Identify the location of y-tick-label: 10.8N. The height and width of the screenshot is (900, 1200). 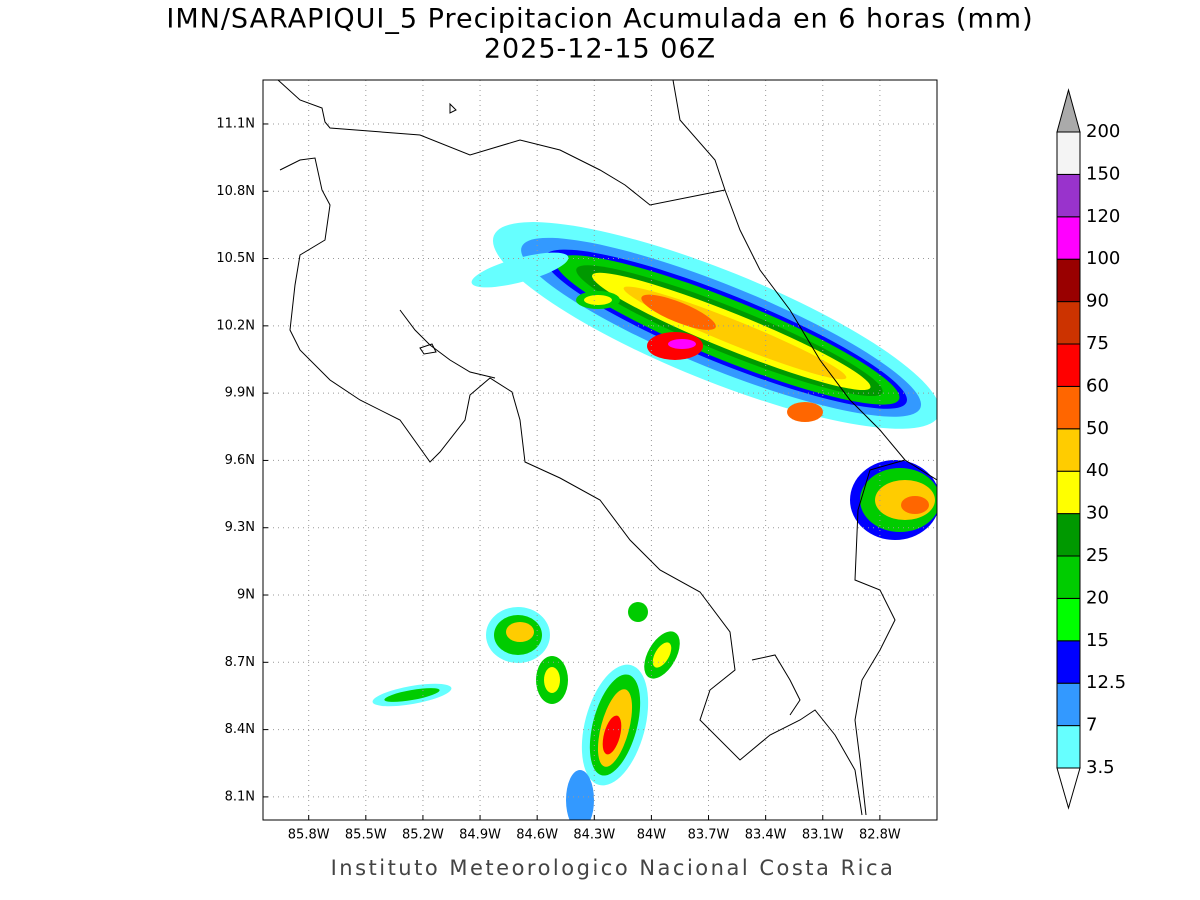
(235, 191).